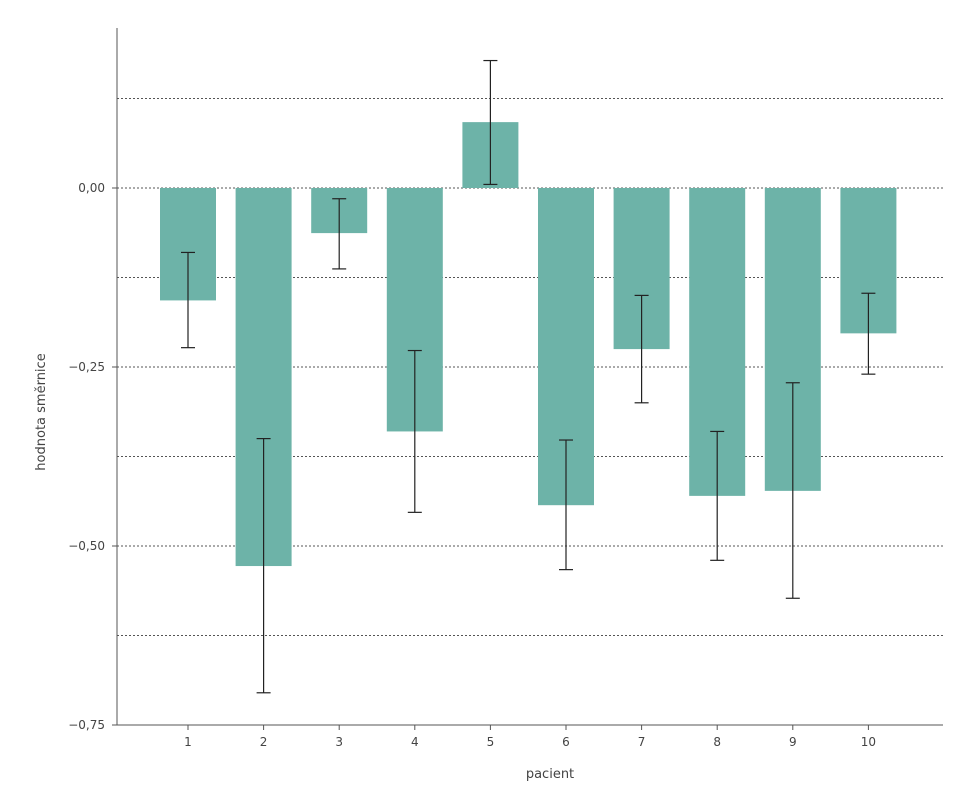 This screenshot has height=800, width=978. What do you see at coordinates (86, 725) in the screenshot?
I see `y-tick-label: −0,75` at bounding box center [86, 725].